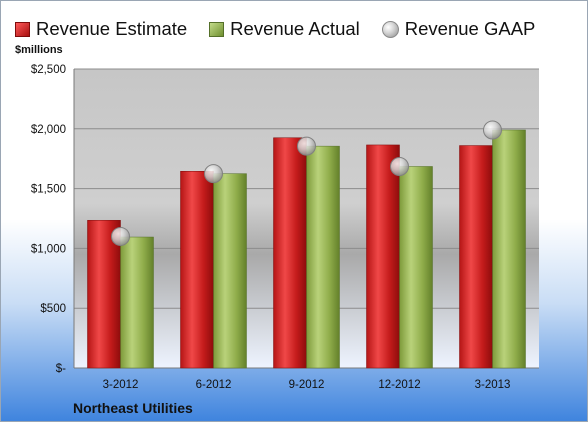  Describe the element at coordinates (399, 385) in the screenshot. I see `x-tick-label: 12-2012` at that location.